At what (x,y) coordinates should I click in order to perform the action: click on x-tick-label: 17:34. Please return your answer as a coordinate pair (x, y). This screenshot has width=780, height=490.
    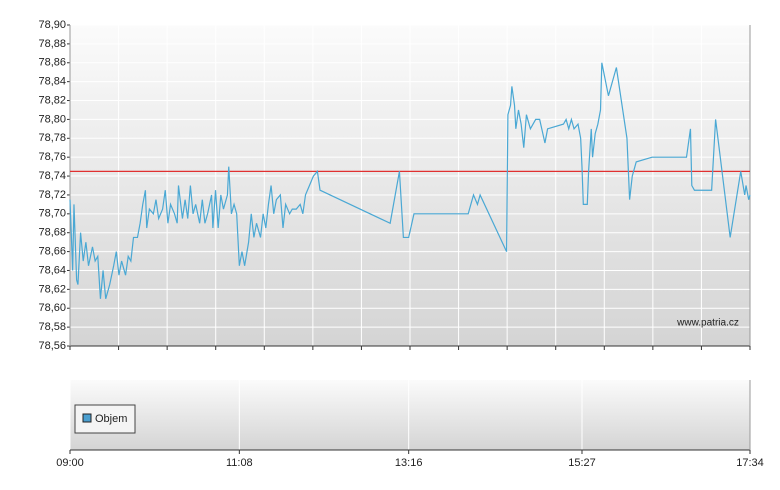
    Looking at the image, I should click on (750, 463).